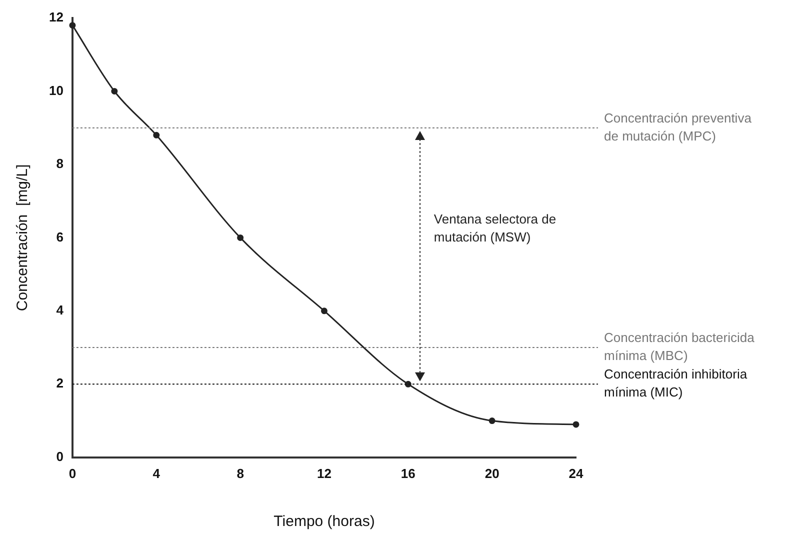 This screenshot has height=541, width=804. Describe the element at coordinates (60, 236) in the screenshot. I see `y-tick-label: 6` at that location.